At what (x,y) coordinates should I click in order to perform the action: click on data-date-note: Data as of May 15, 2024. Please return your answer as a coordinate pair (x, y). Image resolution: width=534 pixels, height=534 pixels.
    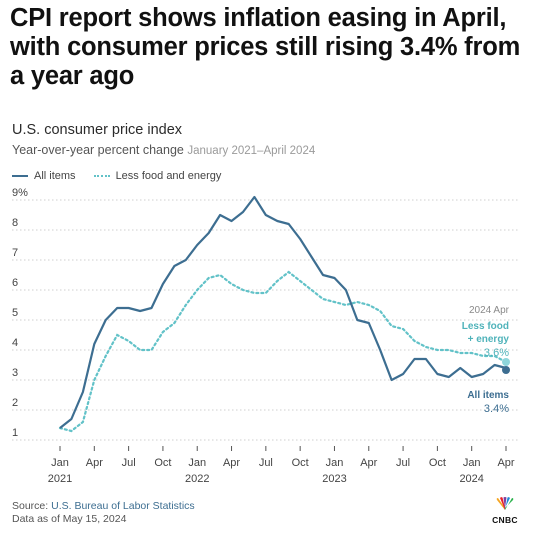
    Looking at the image, I should click on (69, 519).